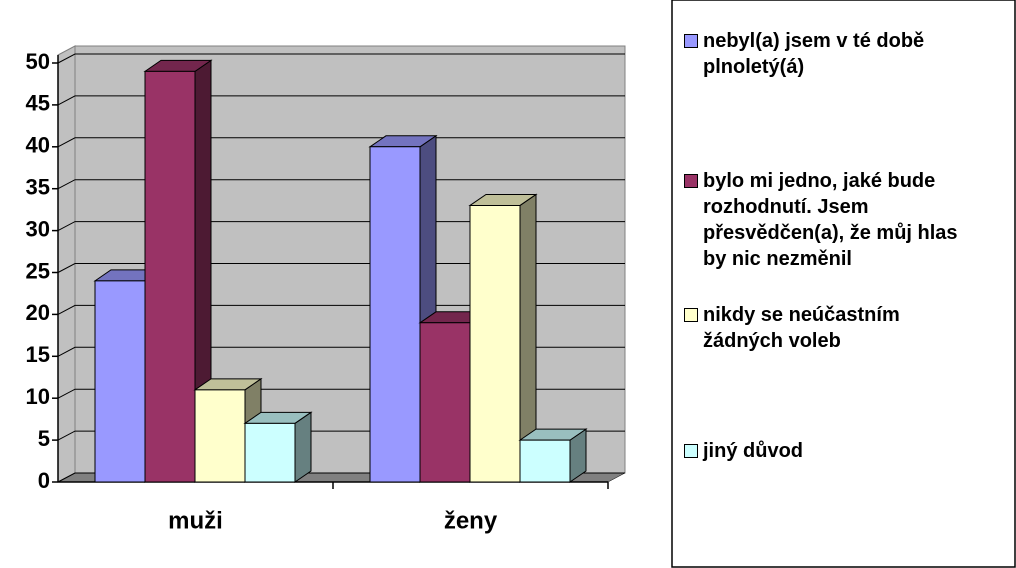  Describe the element at coordinates (38, 396) in the screenshot. I see `y-tick-label: 10` at that location.